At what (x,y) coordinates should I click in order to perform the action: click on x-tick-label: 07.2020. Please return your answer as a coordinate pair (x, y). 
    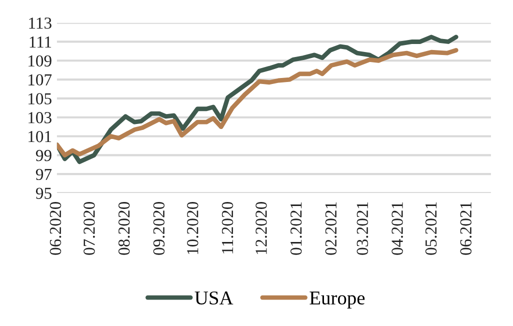
    Looking at the image, I should click on (89, 228).